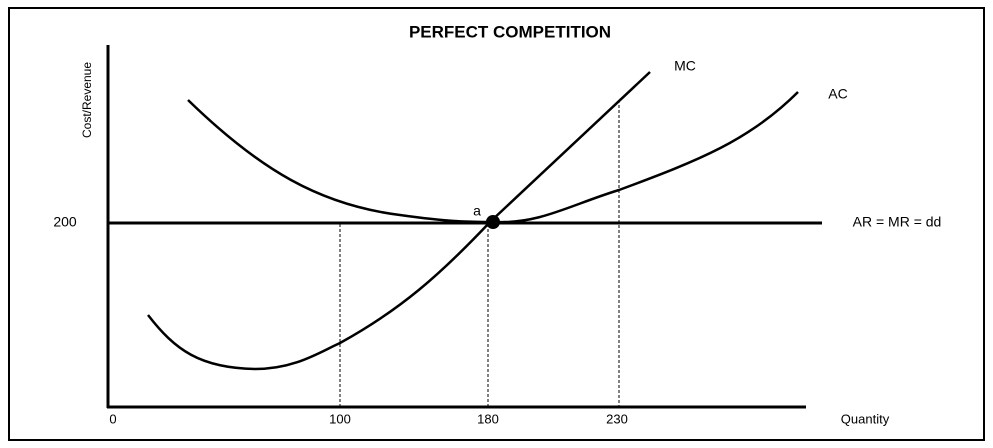 Image resolution: width=993 pixels, height=448 pixels. What do you see at coordinates (510, 31) in the screenshot?
I see `title: PERFECT COMPETITION` at bounding box center [510, 31].